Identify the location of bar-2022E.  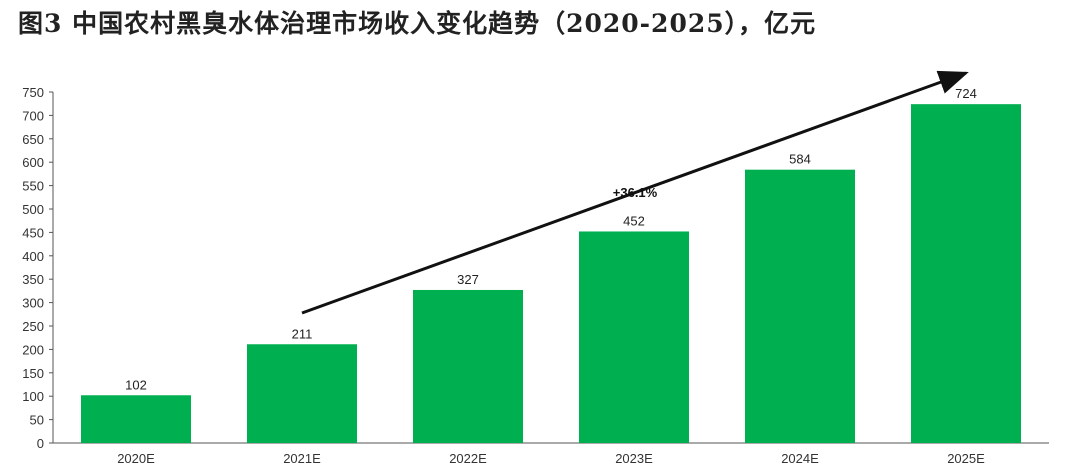
(468, 366).